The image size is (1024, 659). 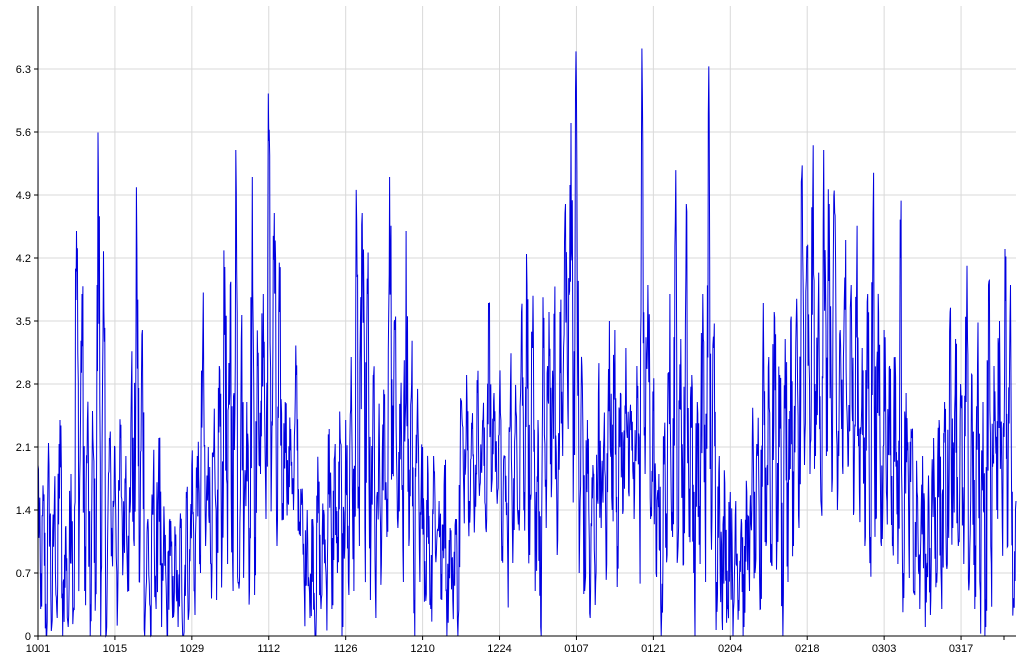 I want to click on x-tick-label: 1112, so click(x=268, y=649).